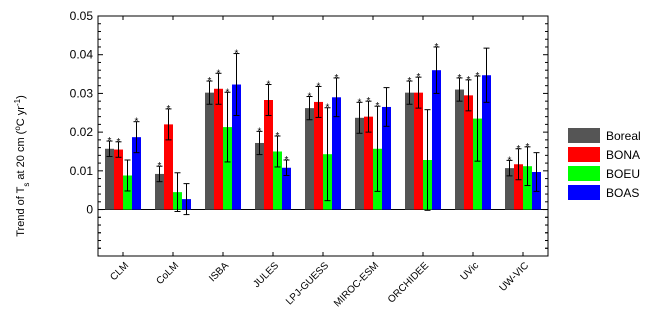 The image size is (663, 320). Describe the element at coordinates (268, 155) in the screenshot. I see `bar-bona-jules` at that location.